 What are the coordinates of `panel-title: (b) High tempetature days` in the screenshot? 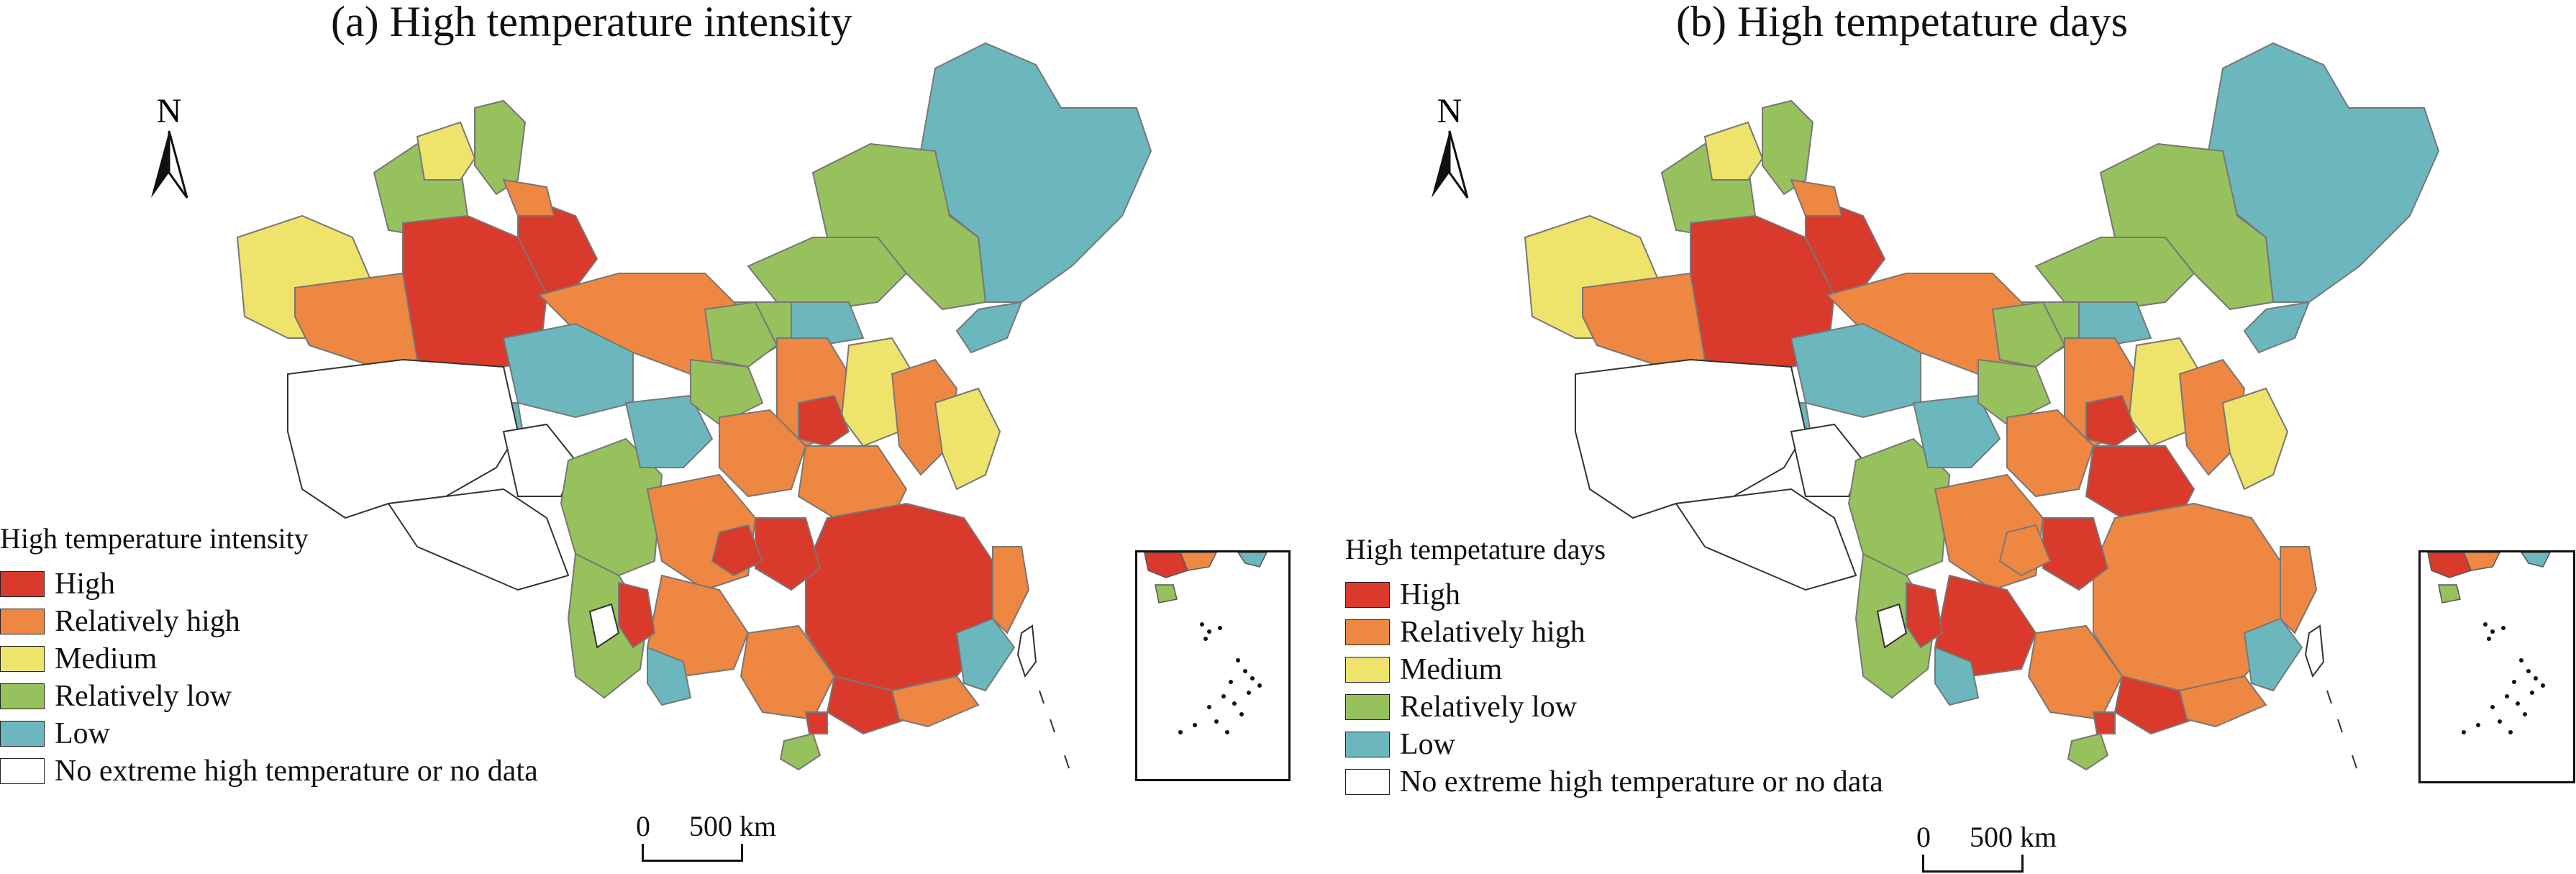 It's located at (1902, 22).